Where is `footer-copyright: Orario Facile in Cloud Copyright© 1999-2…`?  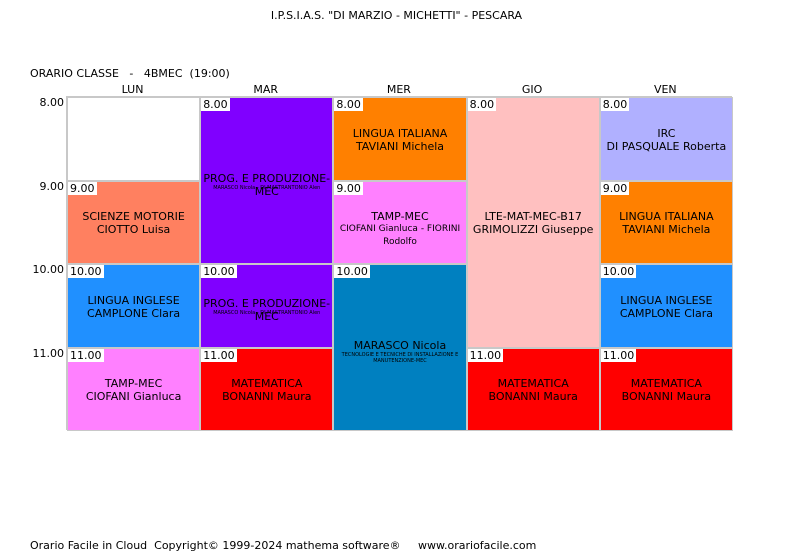
footer-copyright: Orario Facile in Cloud Copyright© 1999-2… is located at coordinates (283, 545).